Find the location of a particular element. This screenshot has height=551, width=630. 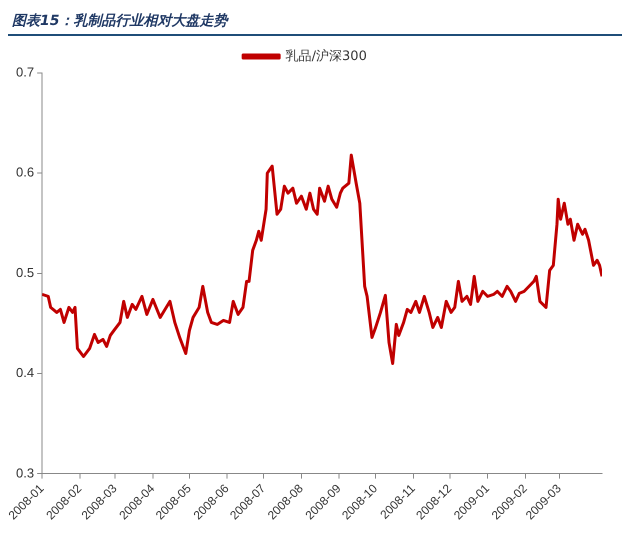

legend-label: 乳品/沪深300 is located at coordinates (326, 56).